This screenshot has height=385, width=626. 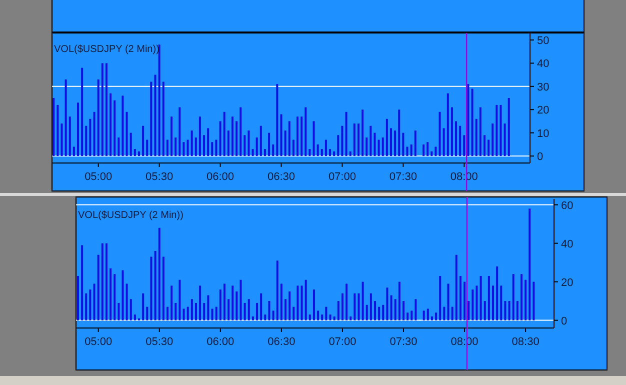 What do you see at coordinates (567, 206) in the screenshot?
I see `y-tick-label: 60` at bounding box center [567, 206].